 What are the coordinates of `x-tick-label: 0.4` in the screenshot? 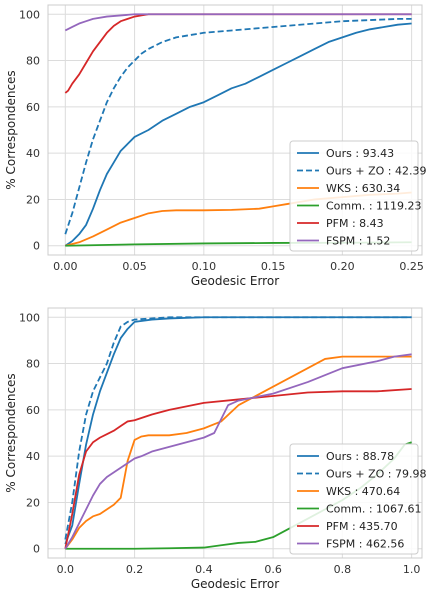 It's located at (204, 569).